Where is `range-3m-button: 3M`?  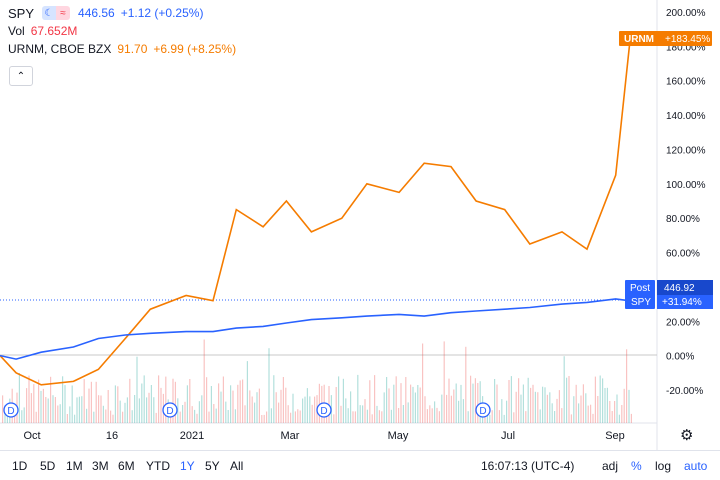 range-3m-button: 3M is located at coordinates (100, 466).